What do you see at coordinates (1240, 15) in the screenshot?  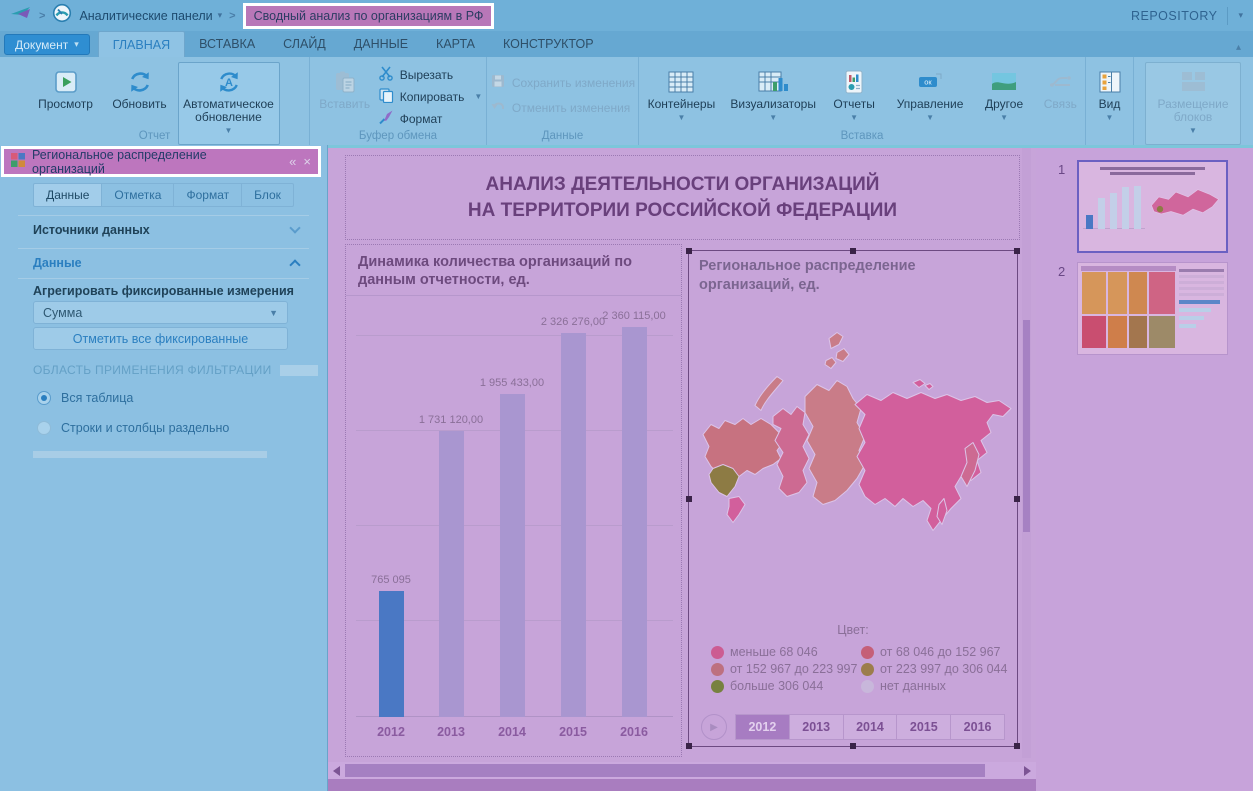 I see `repository-chevron-down-icon: ▾` at bounding box center [1240, 15].